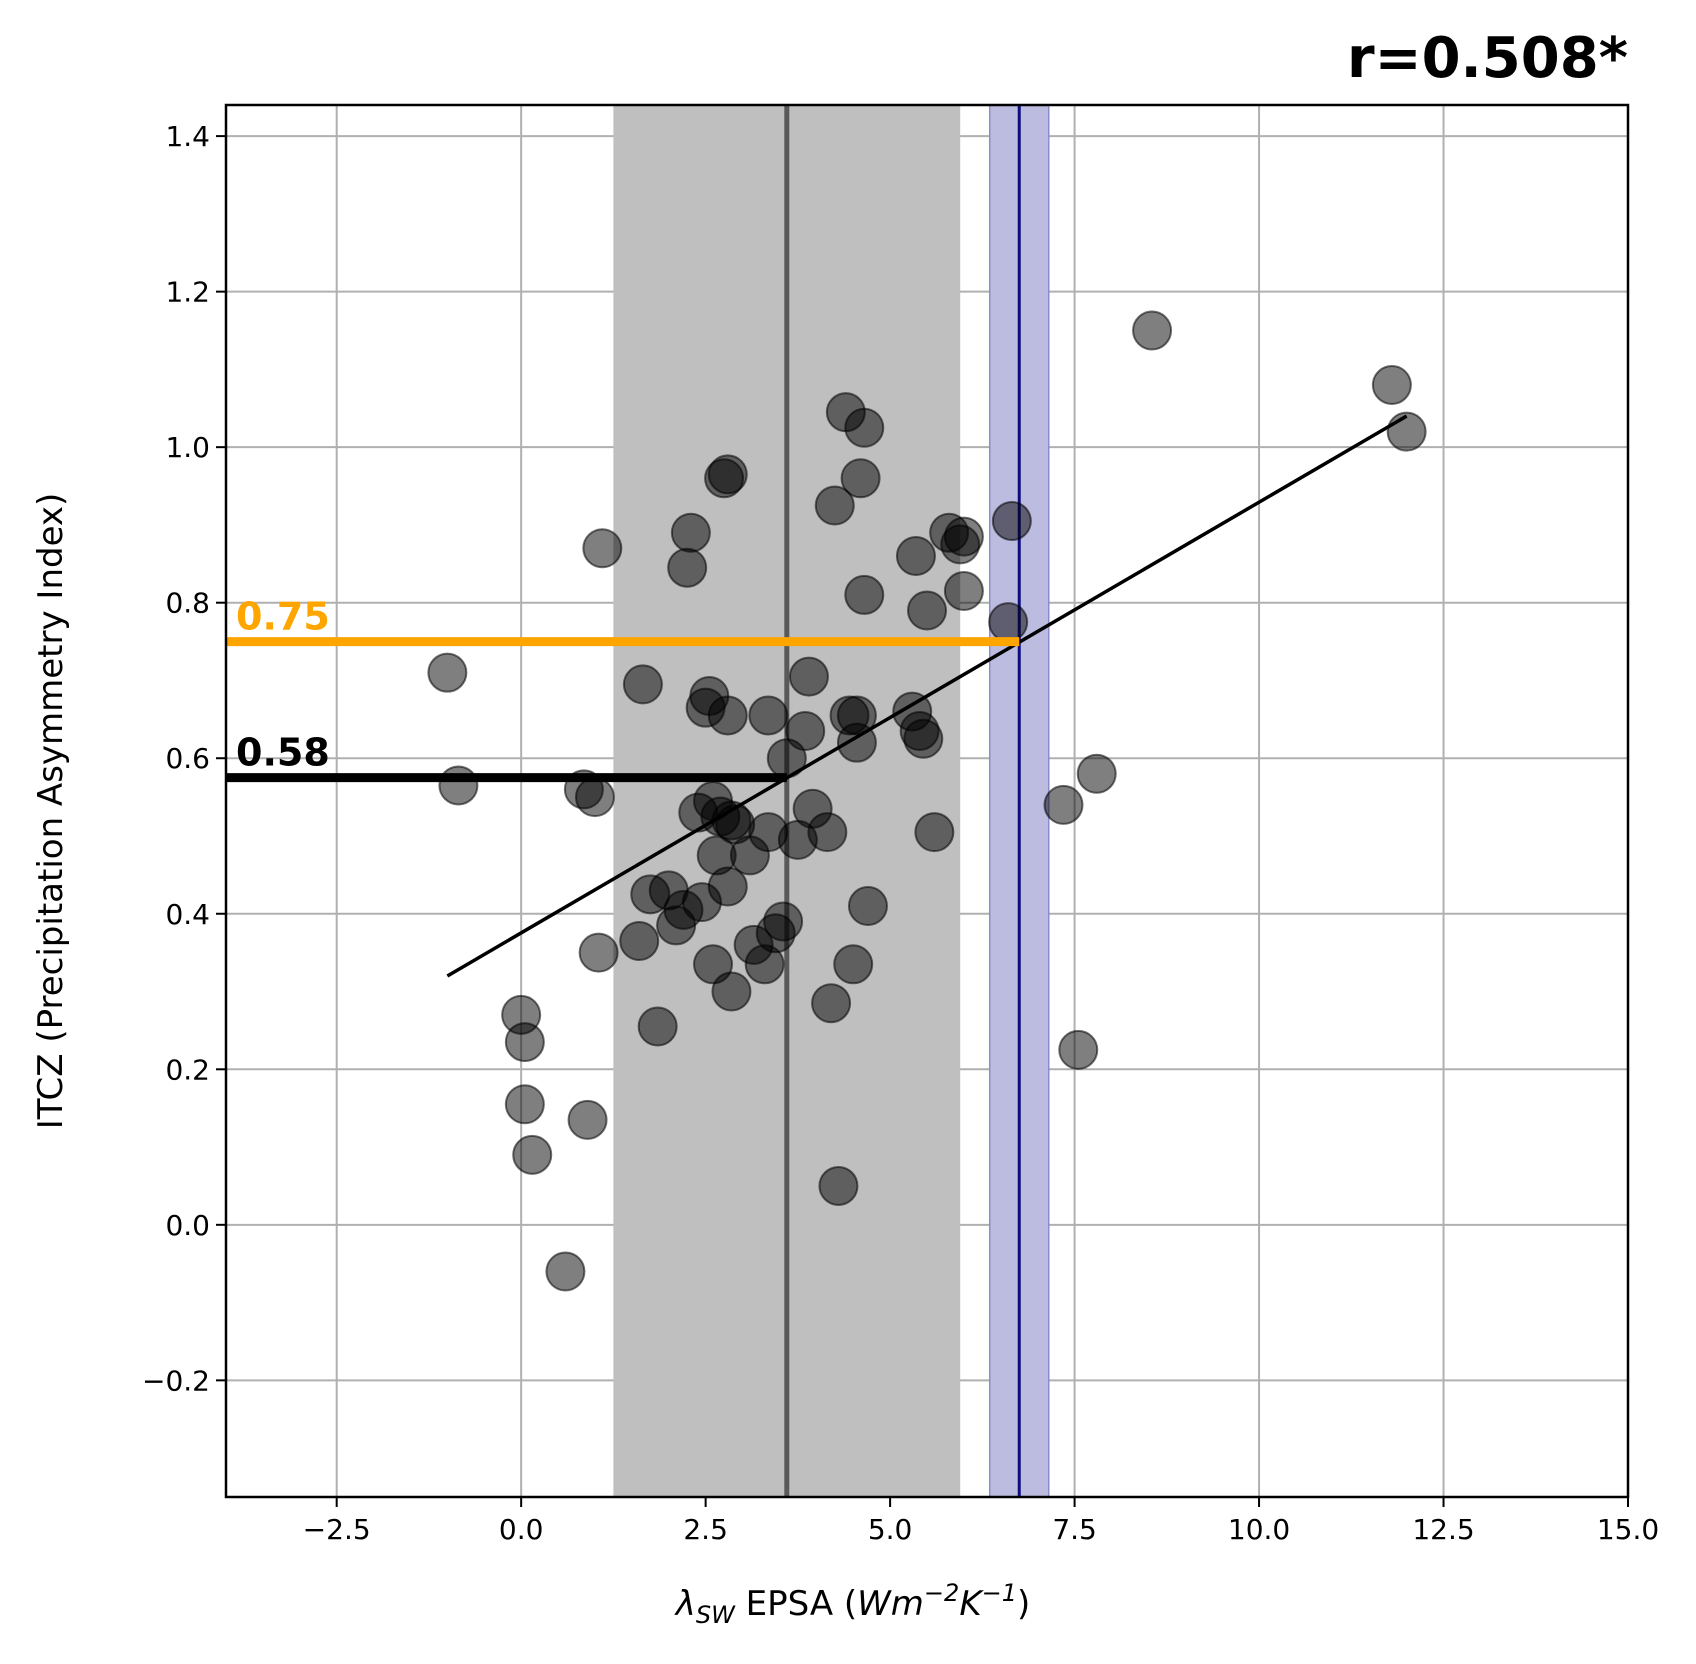 The image size is (1696, 1664). I want to click on y-axis-label: ITCZ (Precipitation Asymmetry Index), so click(51, 811).